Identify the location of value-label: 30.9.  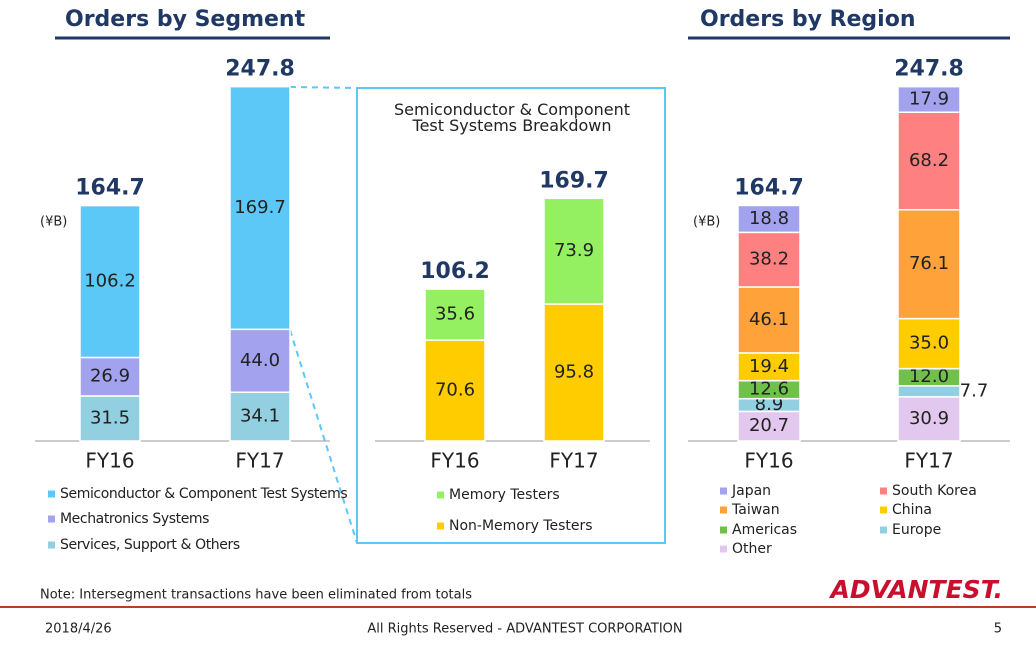
(929, 418).